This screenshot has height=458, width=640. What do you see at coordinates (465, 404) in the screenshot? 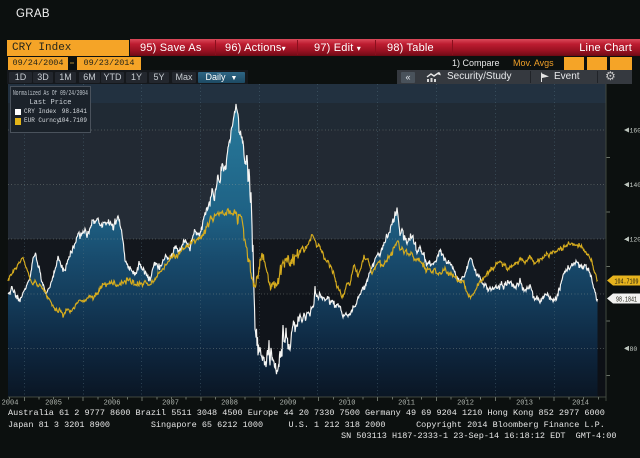
I see `svg-text: 2012` at bounding box center [465, 404].